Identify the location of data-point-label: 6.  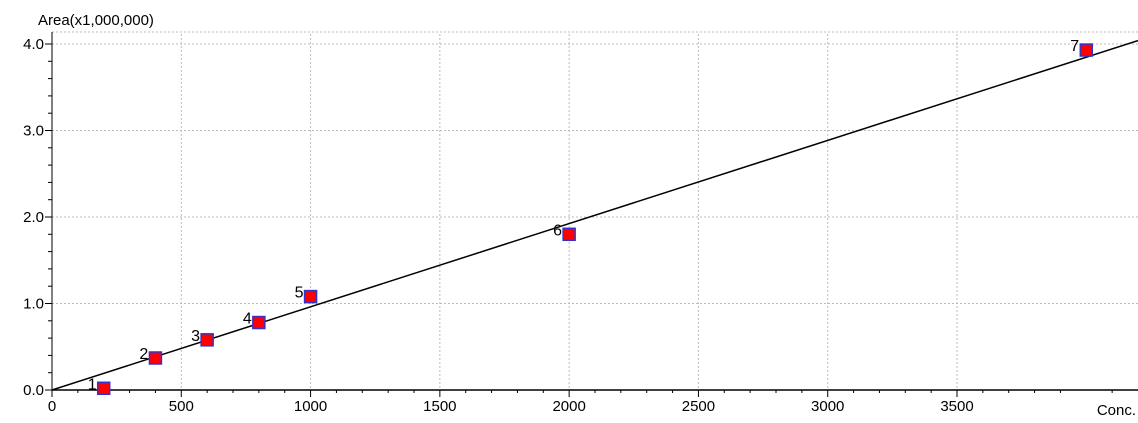
(557, 230).